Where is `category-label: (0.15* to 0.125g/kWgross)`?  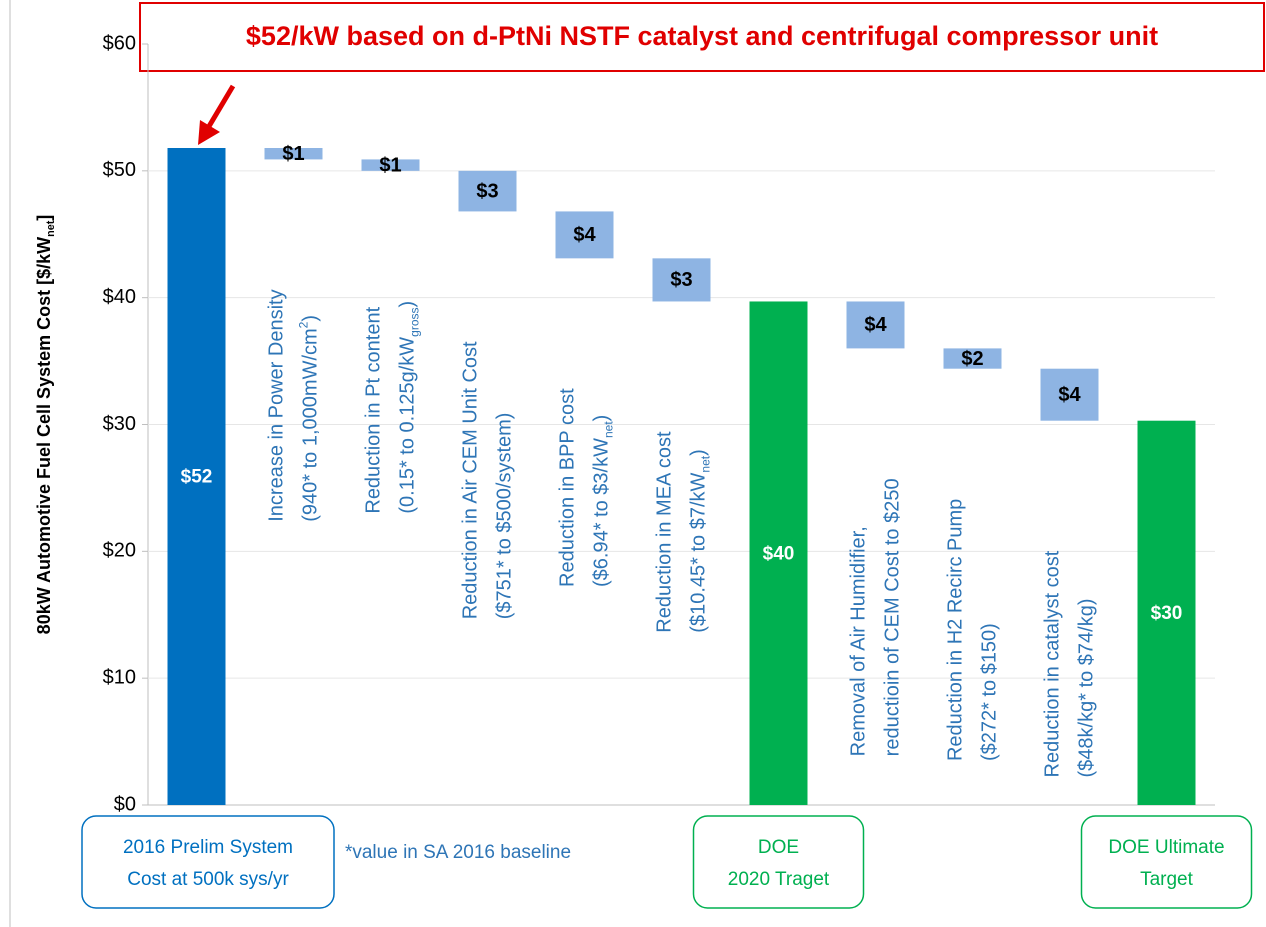
category-label: (0.15* to 0.125g/kWgross) is located at coordinates (409, 407).